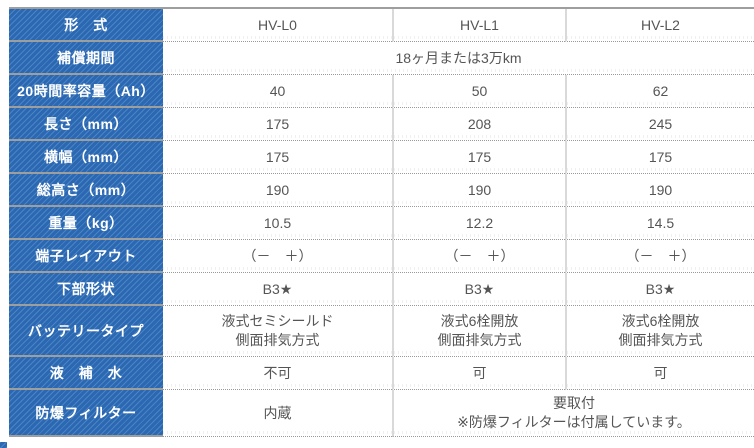  What do you see at coordinates (277, 223) in the screenshot?
I see `weight-cell: 10.5` at bounding box center [277, 223].